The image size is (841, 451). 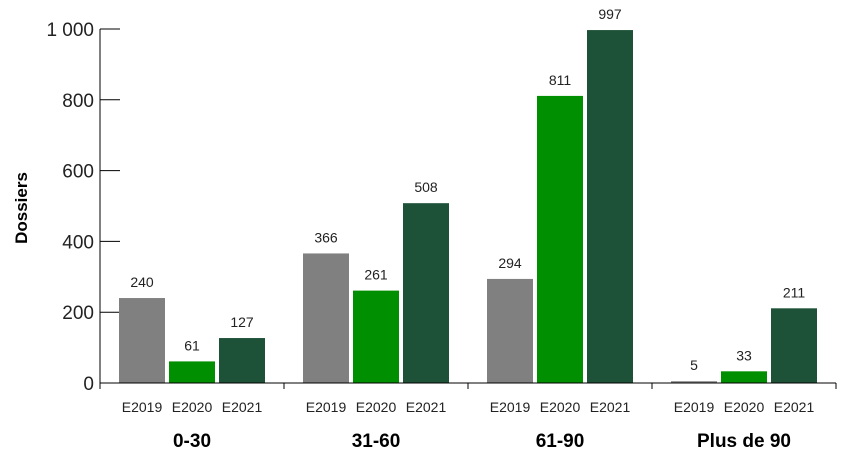 What do you see at coordinates (78, 313) in the screenshot?
I see `y-tick-label: 200` at bounding box center [78, 313].